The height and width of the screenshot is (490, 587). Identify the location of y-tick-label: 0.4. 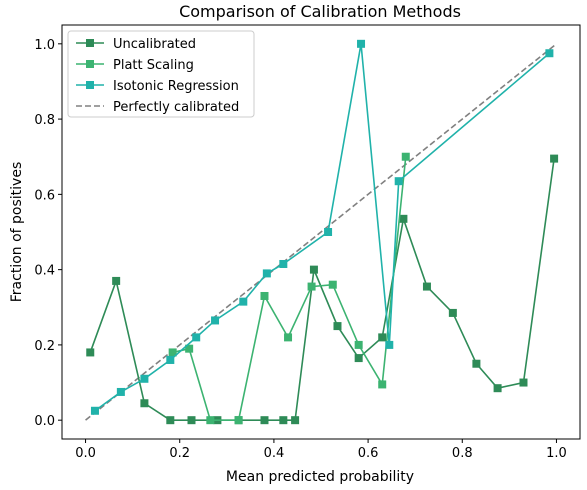
(44, 271).